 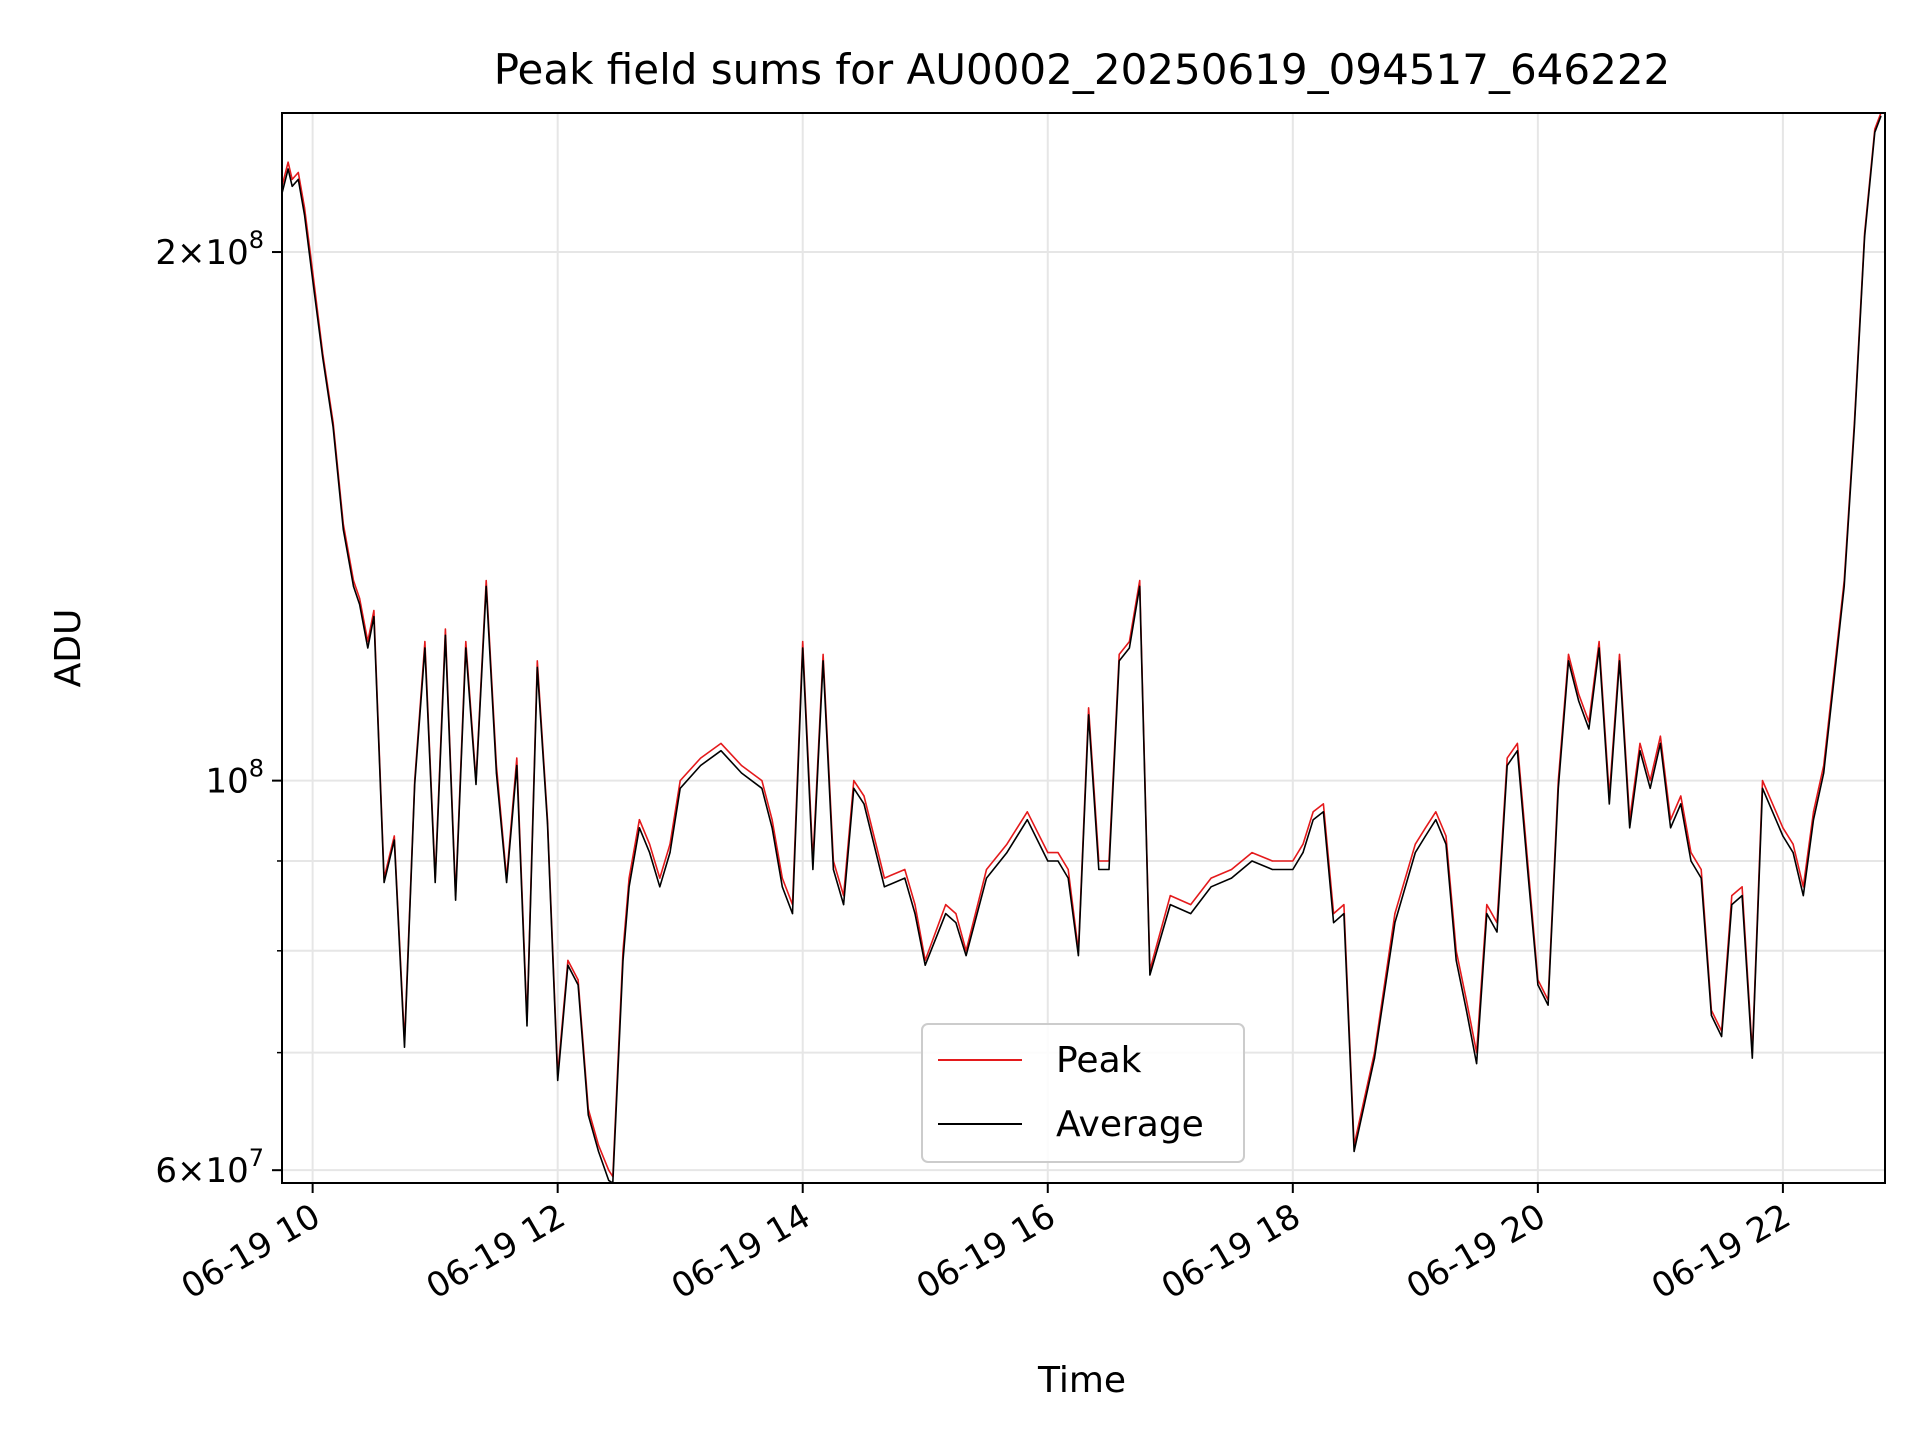 I want to click on y-tick-label-base: 2×10, so click(x=201, y=253).